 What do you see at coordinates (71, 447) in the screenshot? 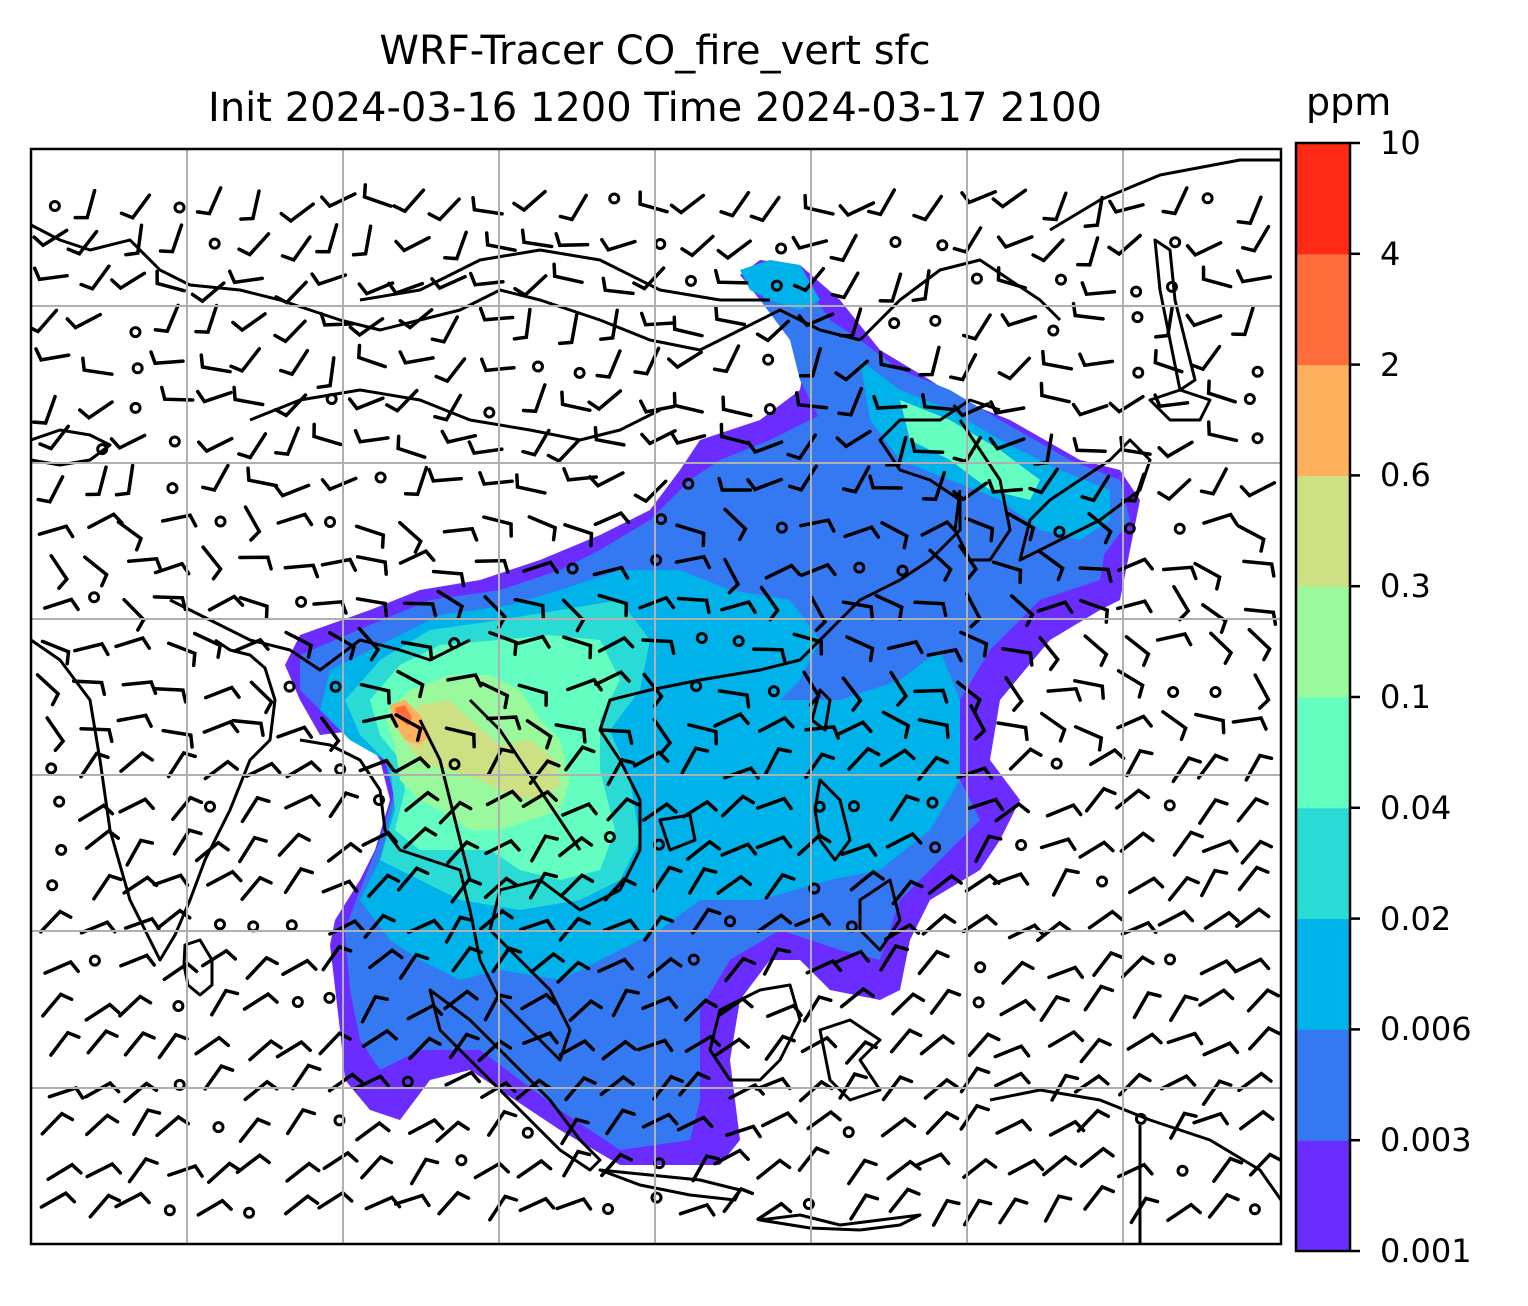
I see `coastline-caspian-region` at bounding box center [71, 447].